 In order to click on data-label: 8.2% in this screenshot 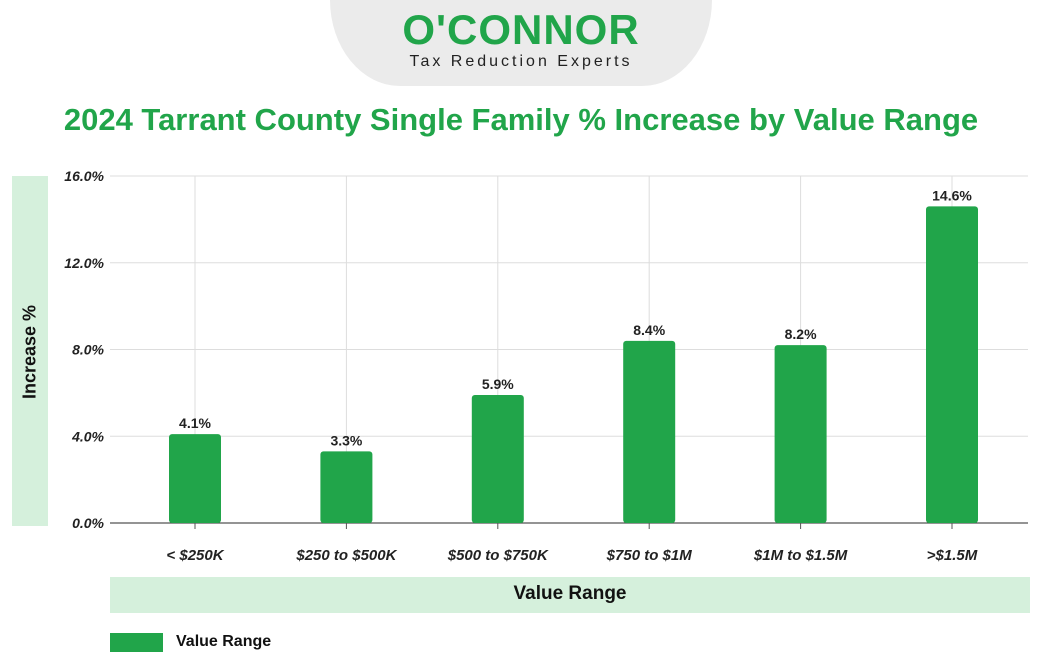, I will do `click(801, 334)`.